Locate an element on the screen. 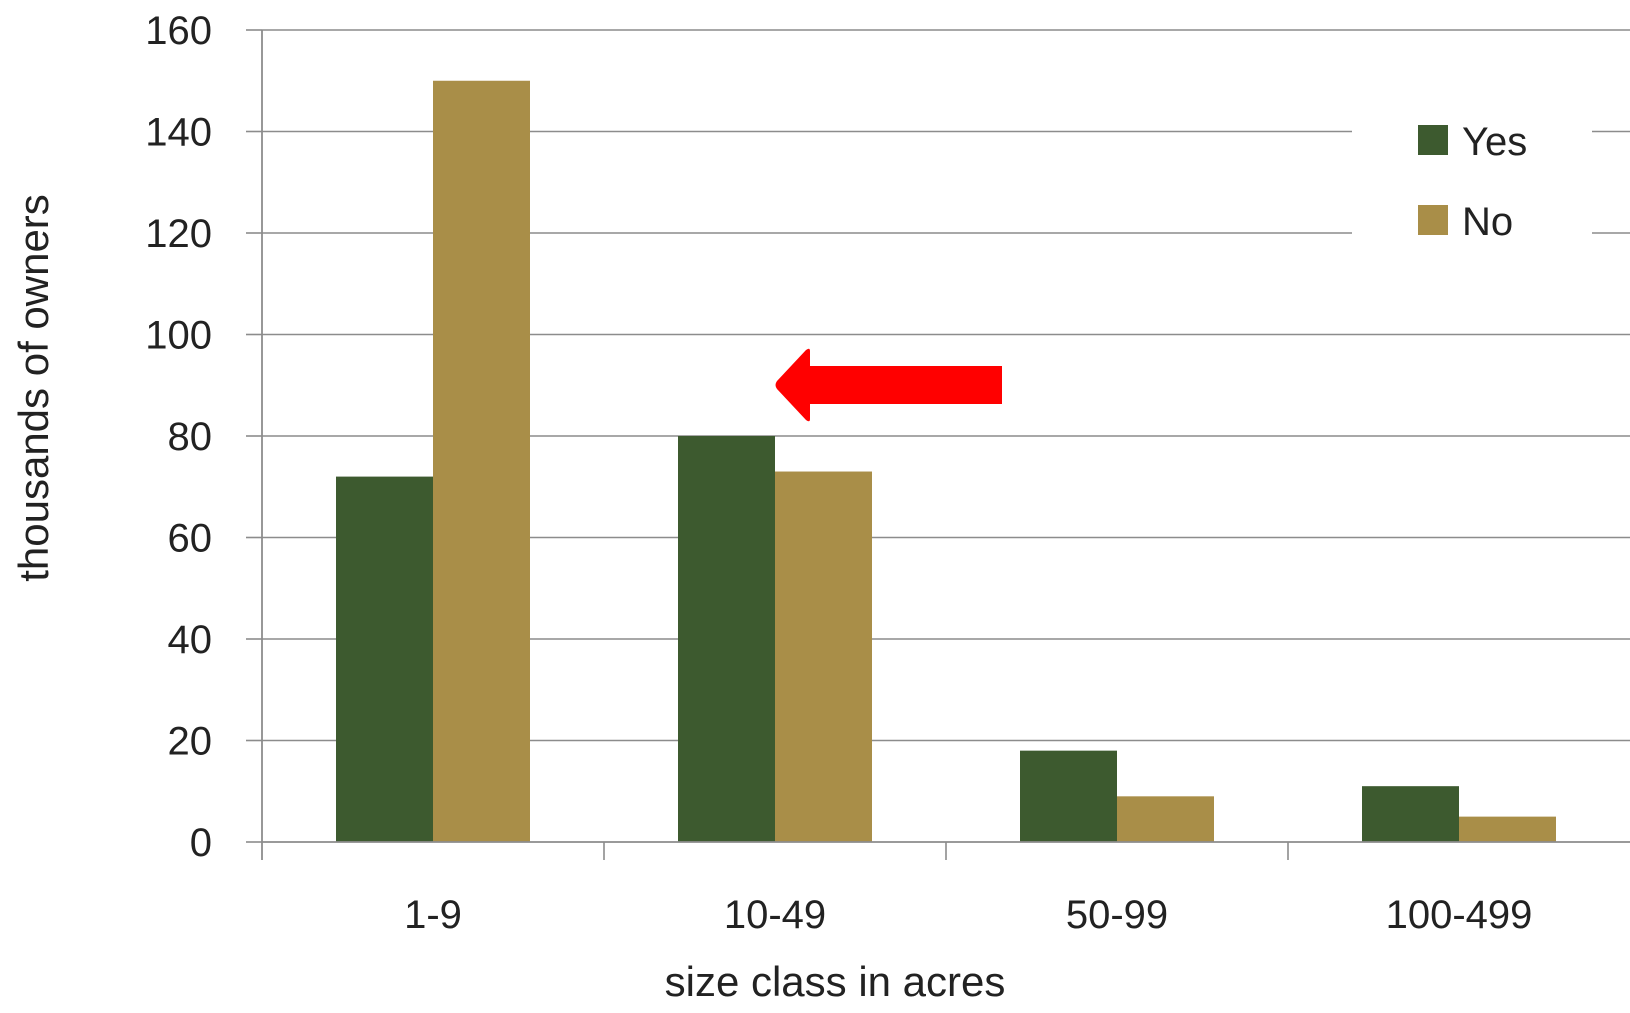 The height and width of the screenshot is (1013, 1630). legend-swatch-no is located at coordinates (1433, 220).